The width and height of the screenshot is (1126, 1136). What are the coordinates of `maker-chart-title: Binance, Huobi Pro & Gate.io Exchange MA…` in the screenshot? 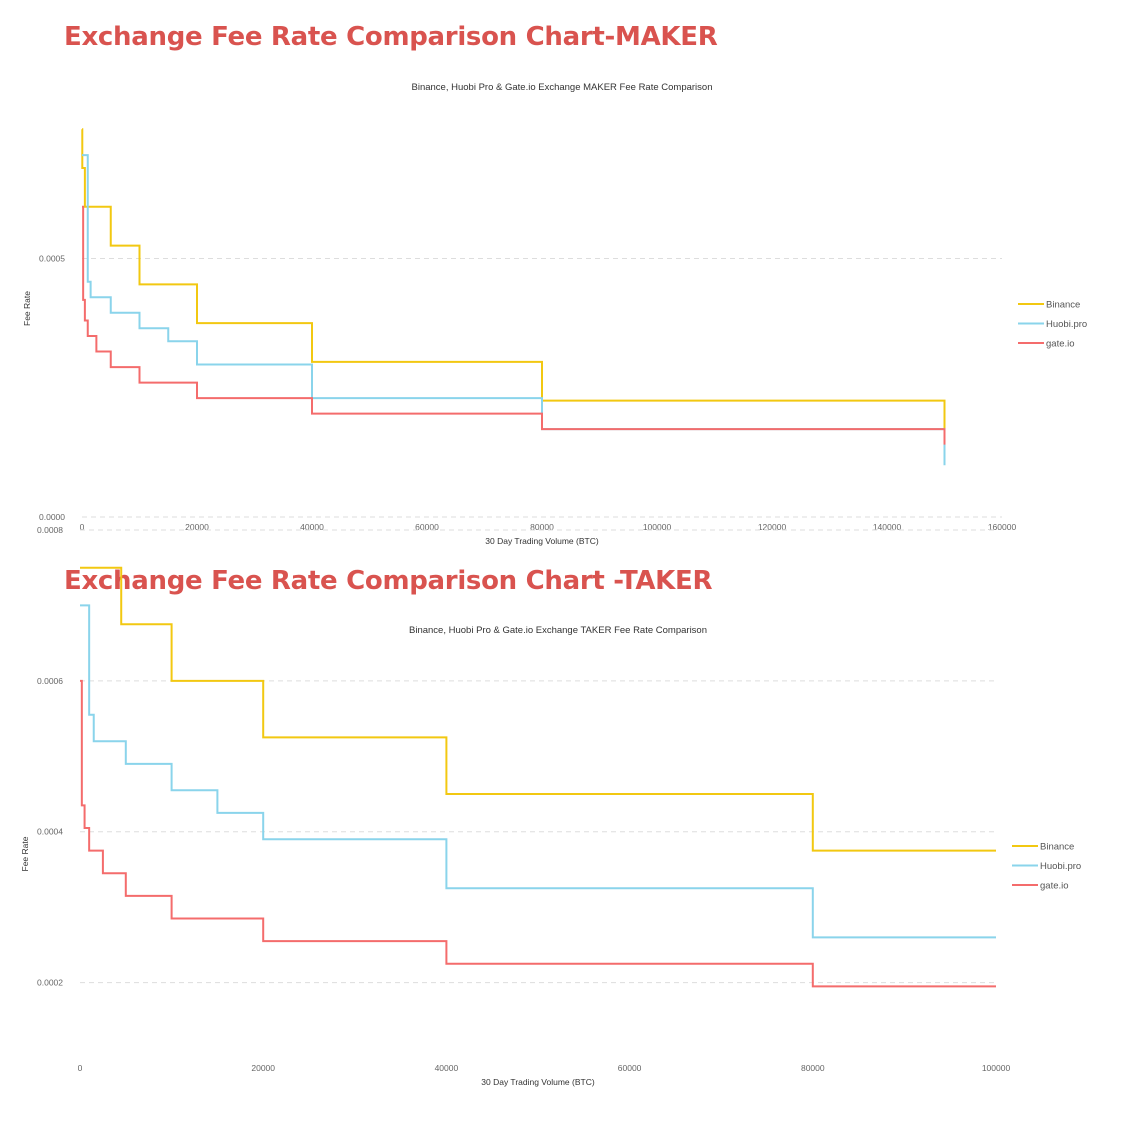 It's located at (562, 87).